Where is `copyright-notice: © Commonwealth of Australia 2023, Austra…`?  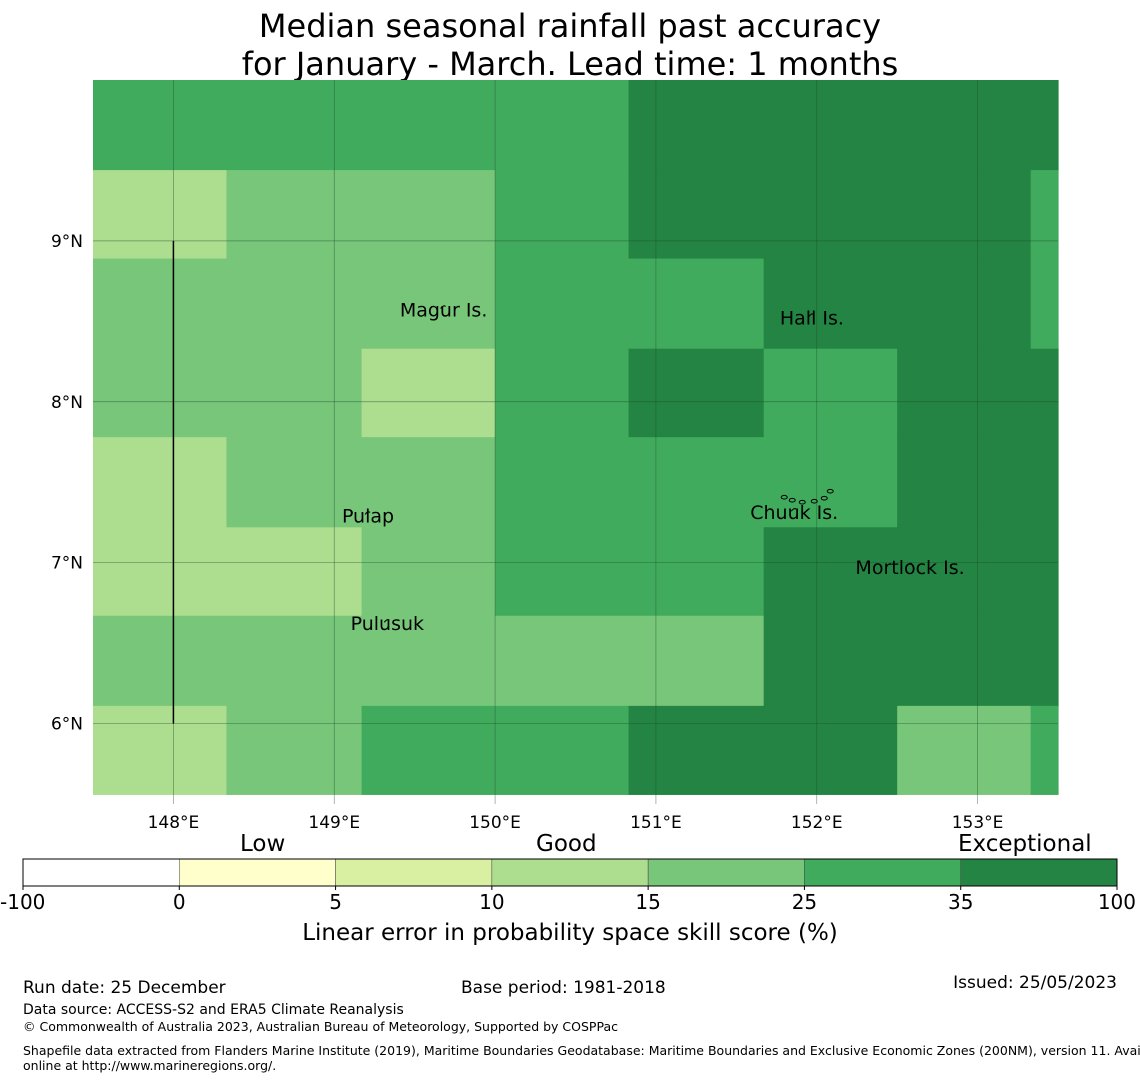 copyright-notice: © Commonwealth of Australia 2023, Austra… is located at coordinates (320, 1026).